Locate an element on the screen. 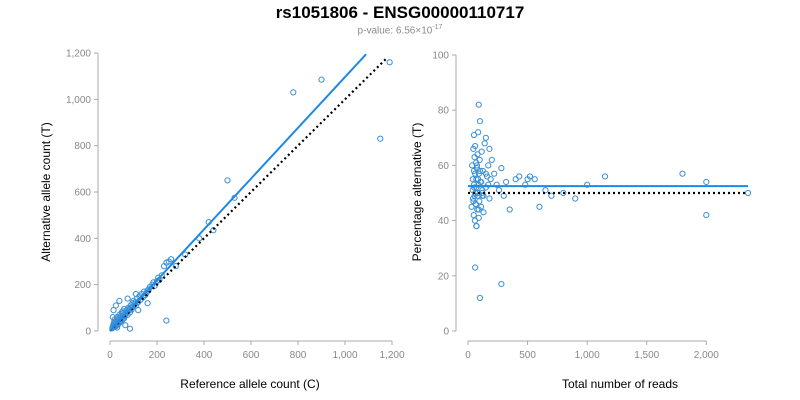  p-value-exponent: -17 is located at coordinates (437, 27).